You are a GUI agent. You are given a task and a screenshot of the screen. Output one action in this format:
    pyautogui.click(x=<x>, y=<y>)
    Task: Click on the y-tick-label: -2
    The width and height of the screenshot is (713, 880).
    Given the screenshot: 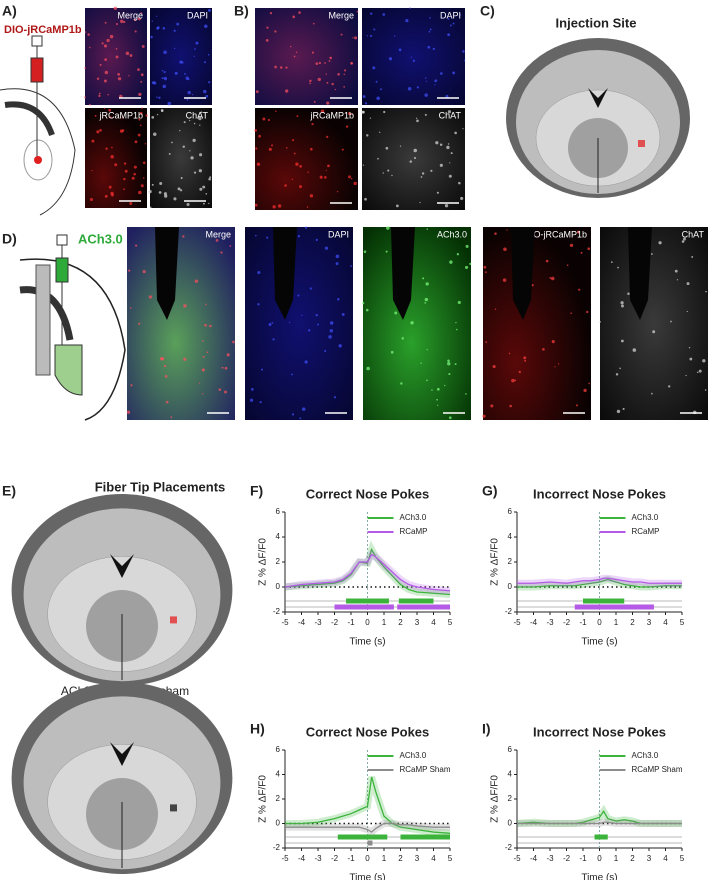 What is the action you would take?
    pyautogui.click(x=509, y=611)
    